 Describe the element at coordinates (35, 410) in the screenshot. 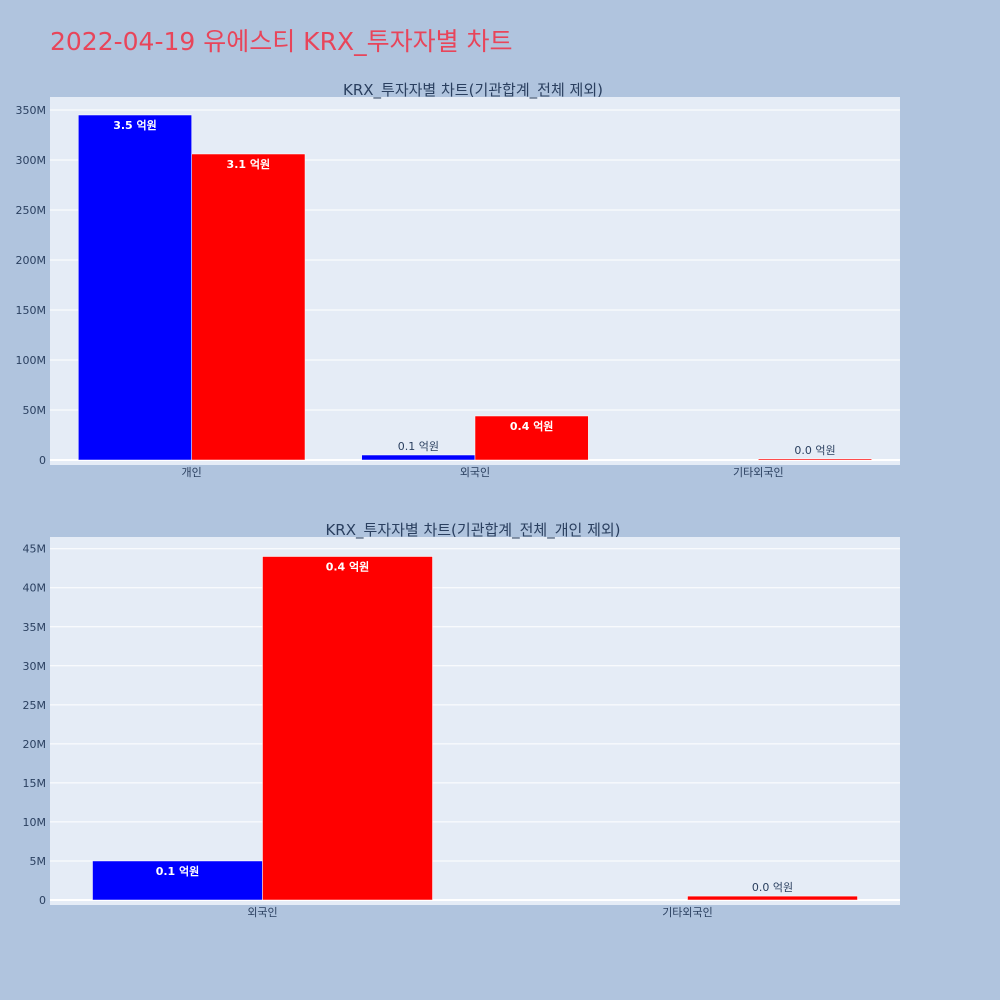

I see `y-tick-label: 50M` at that location.